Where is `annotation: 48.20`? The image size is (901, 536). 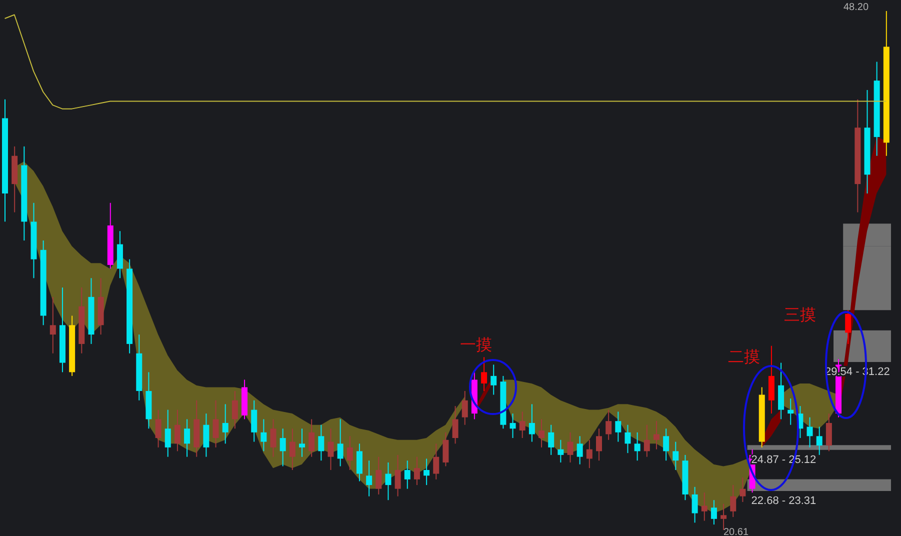 annotation: 48.20 is located at coordinates (856, 7).